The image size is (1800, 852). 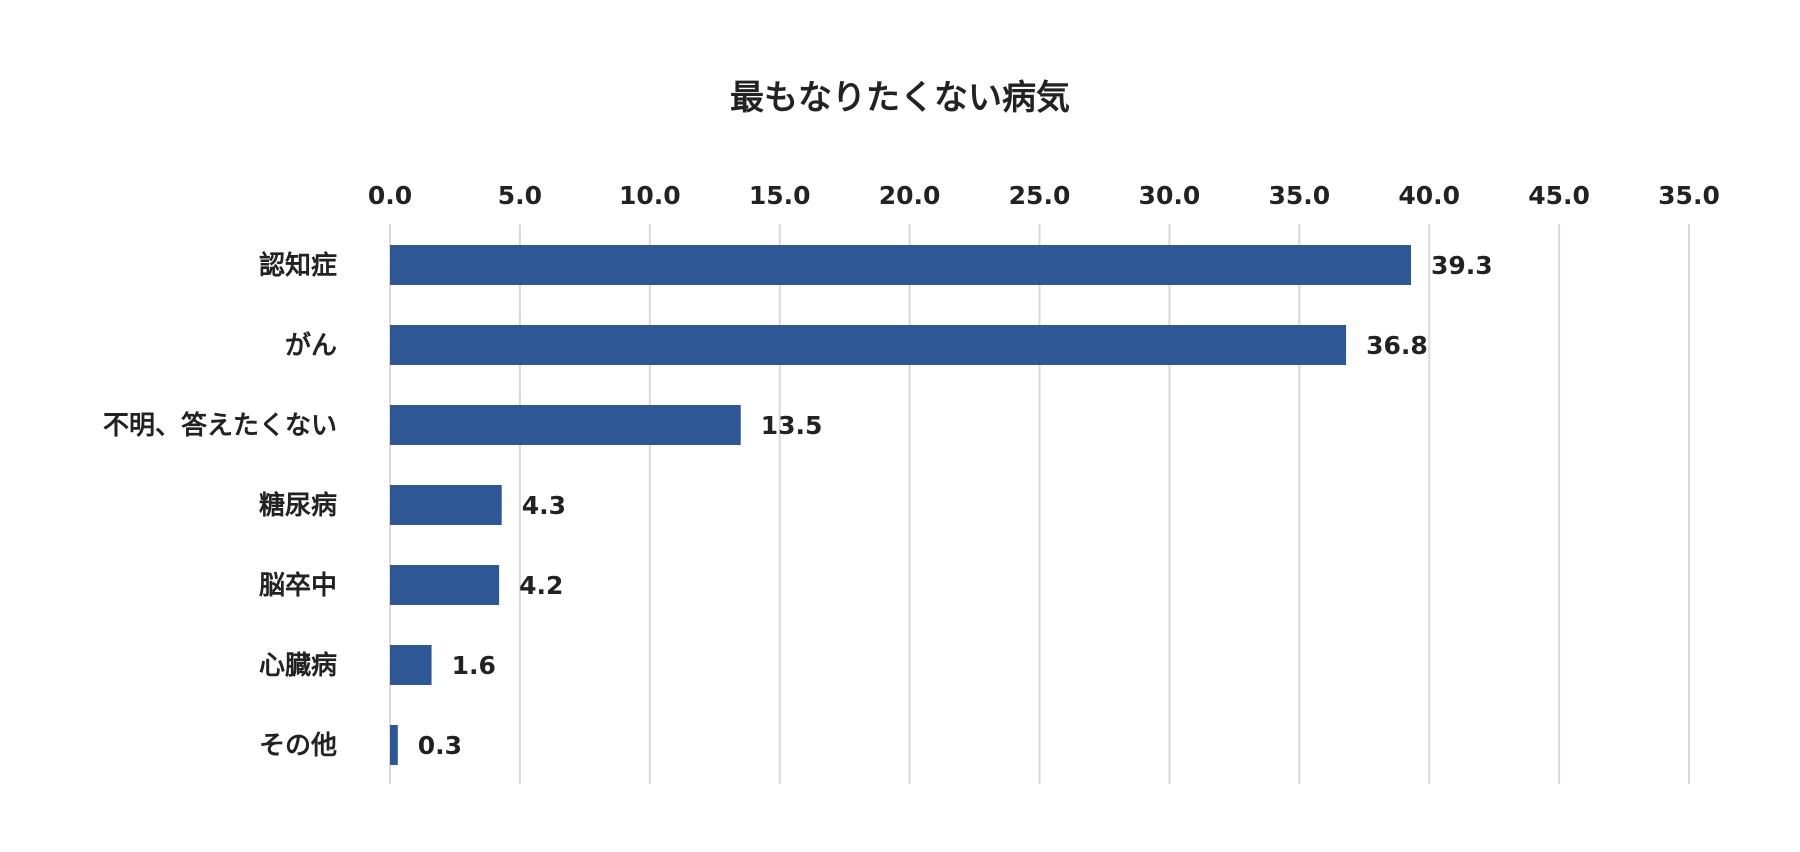 What do you see at coordinates (544, 505) in the screenshot?
I see `data-label: 4.3` at bounding box center [544, 505].